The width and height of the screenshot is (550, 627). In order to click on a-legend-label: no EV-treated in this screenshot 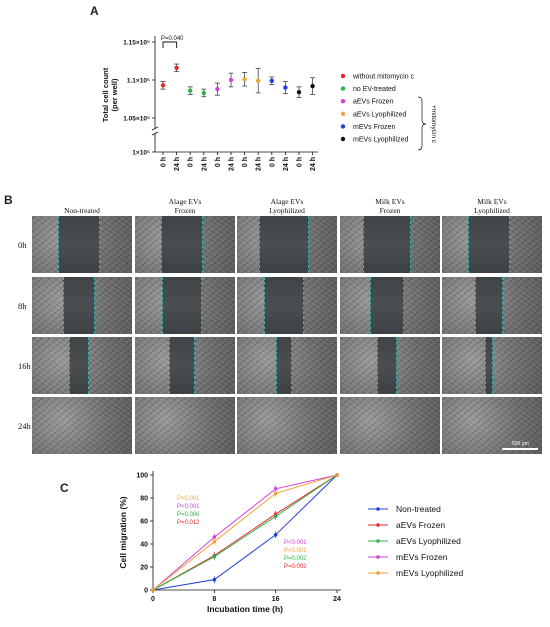, I will do `click(374, 89)`.